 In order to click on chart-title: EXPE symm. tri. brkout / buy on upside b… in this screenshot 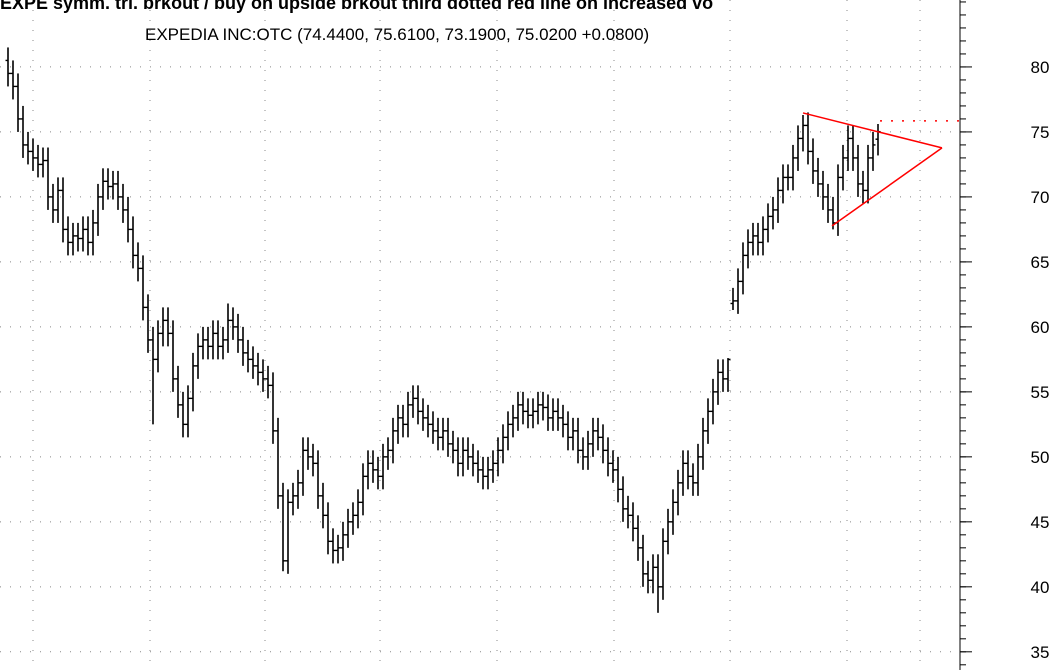, I will do `click(356, 6)`.